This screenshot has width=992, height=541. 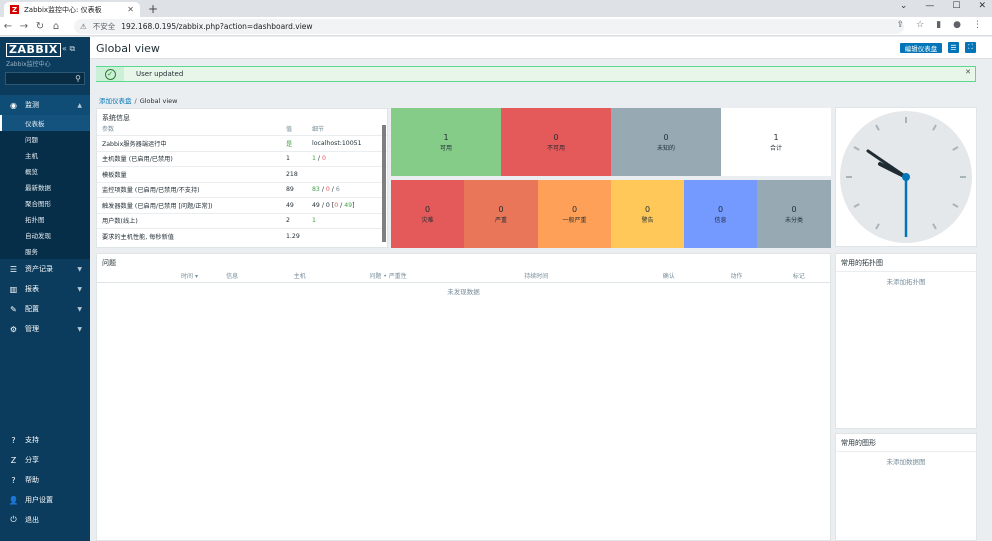 What do you see at coordinates (903, 6) in the screenshot?
I see `chevron-down-icon: ⌄` at bounding box center [903, 6].